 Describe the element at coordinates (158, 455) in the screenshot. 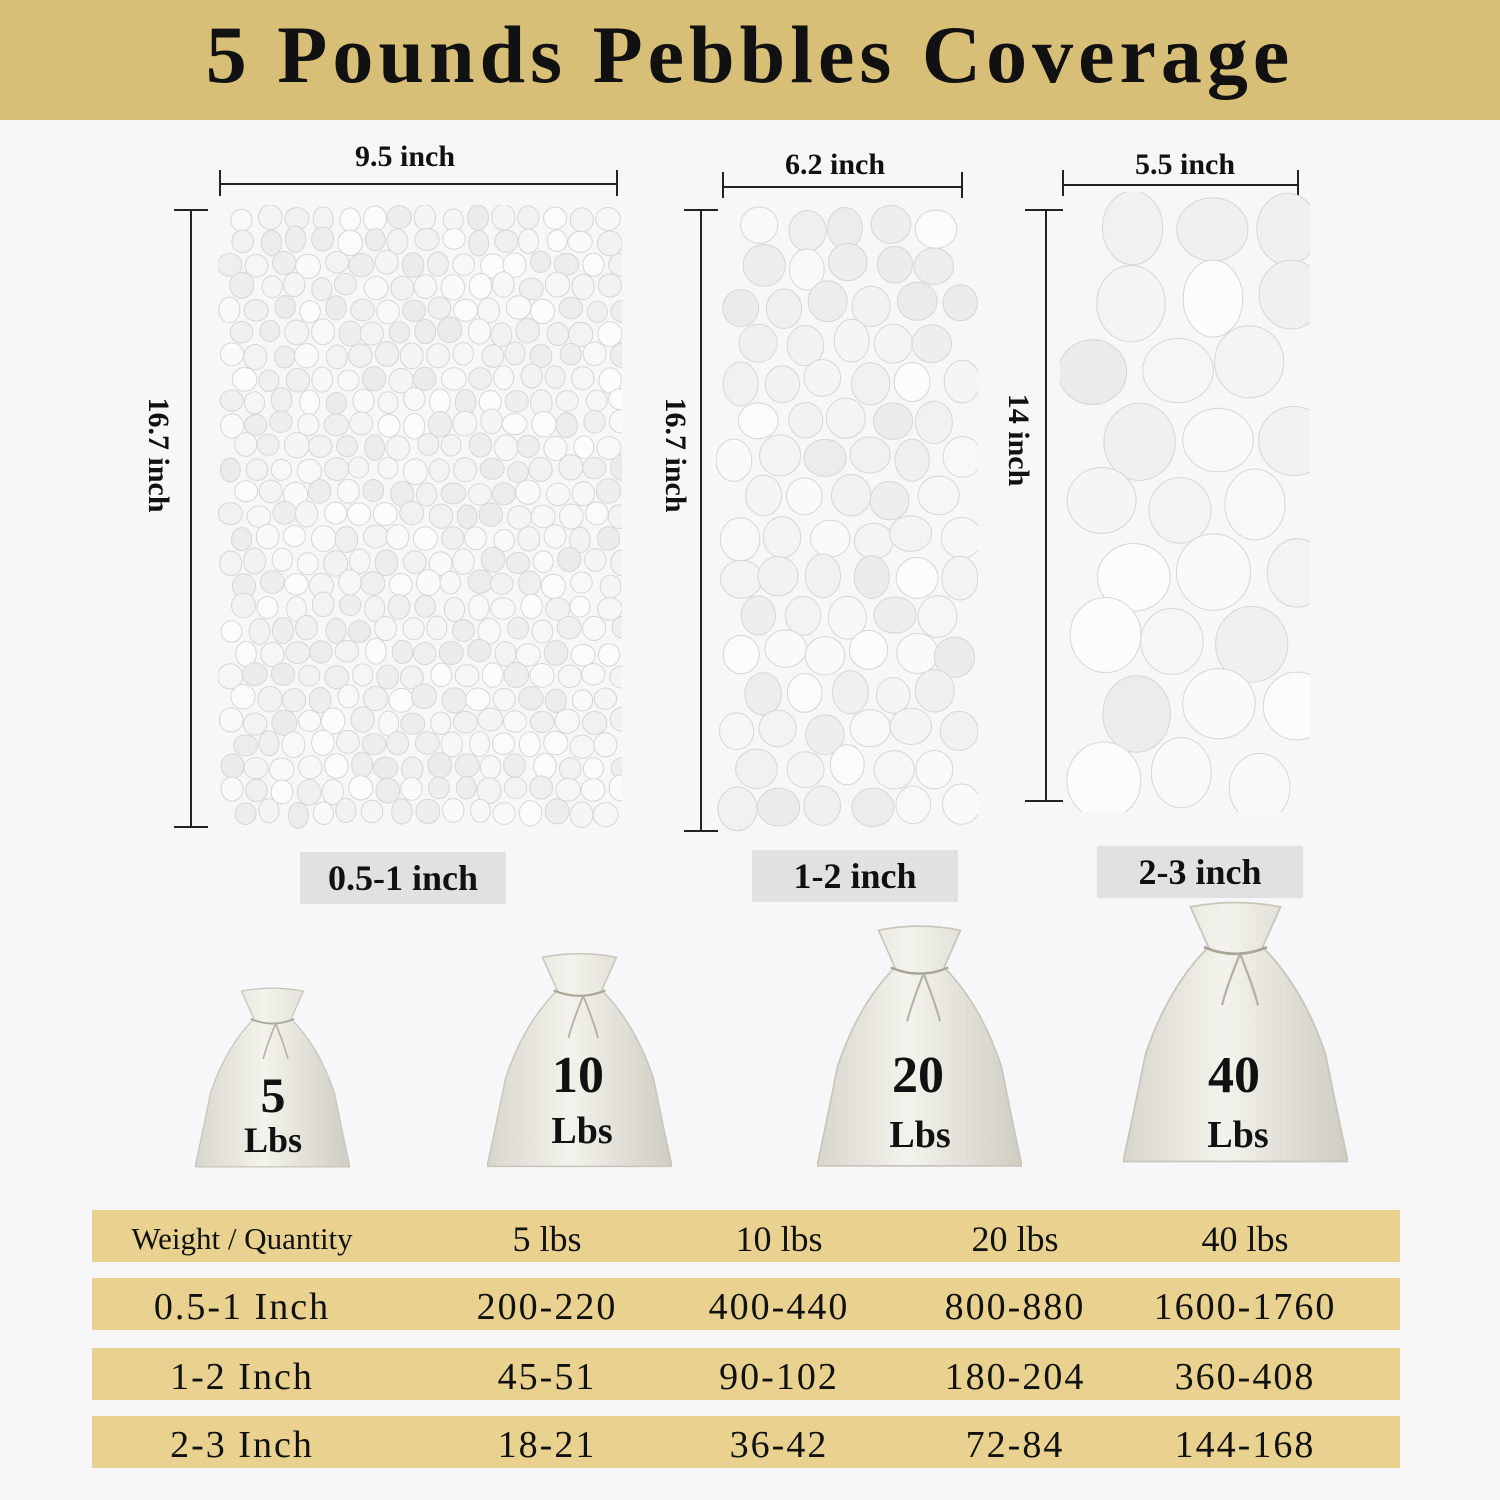

I see `panel-1-height-label: 16.7 inch` at that location.